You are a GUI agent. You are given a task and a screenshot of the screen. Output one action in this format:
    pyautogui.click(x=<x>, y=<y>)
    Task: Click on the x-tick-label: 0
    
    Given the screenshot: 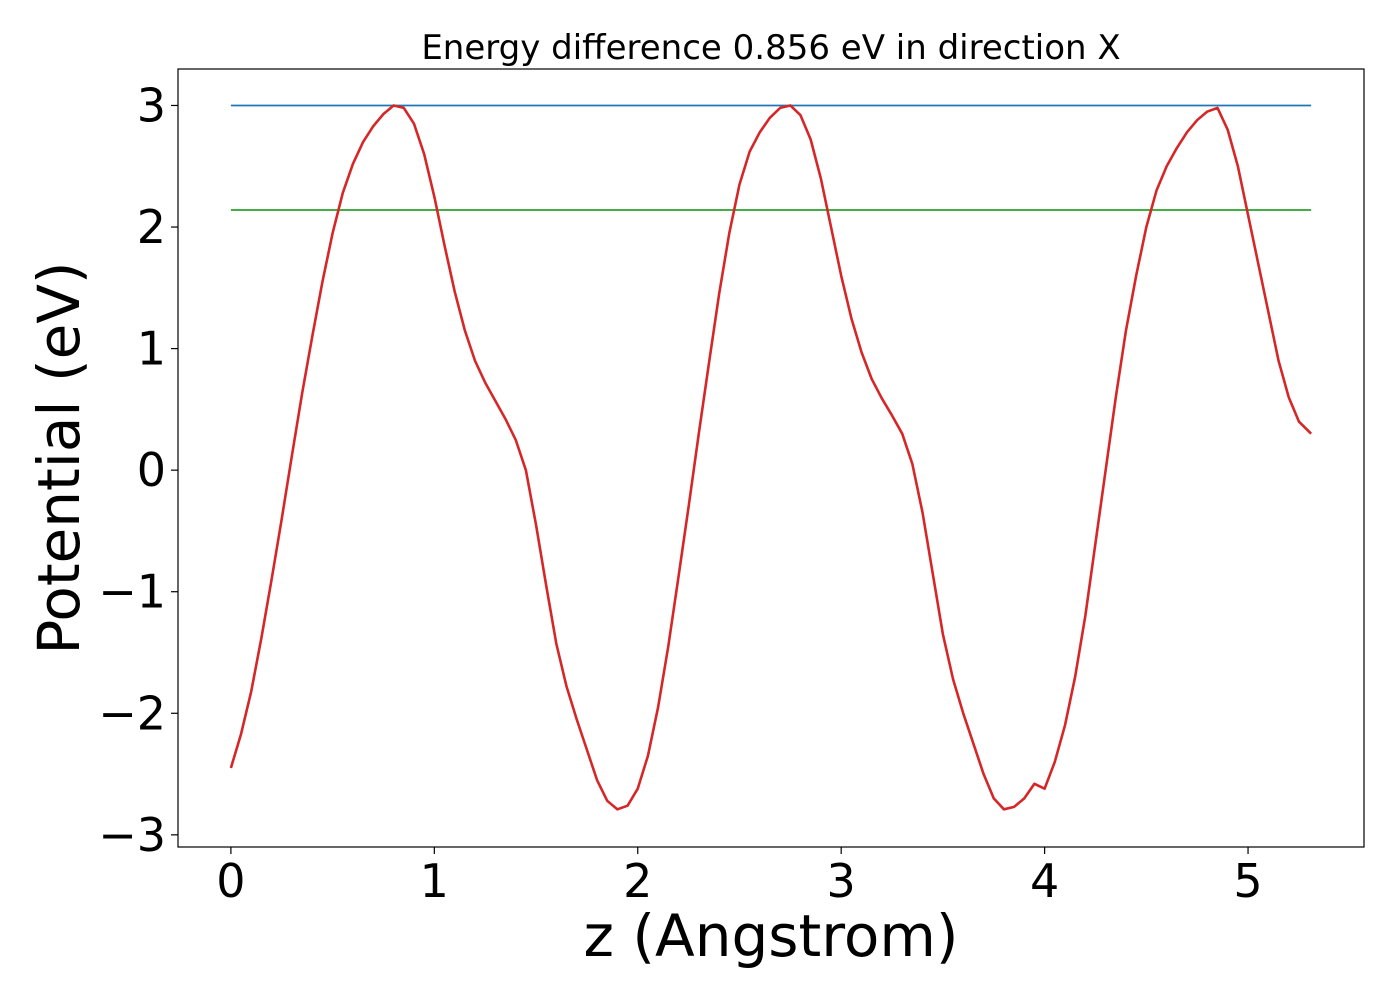 What is the action you would take?
    pyautogui.click(x=230, y=881)
    